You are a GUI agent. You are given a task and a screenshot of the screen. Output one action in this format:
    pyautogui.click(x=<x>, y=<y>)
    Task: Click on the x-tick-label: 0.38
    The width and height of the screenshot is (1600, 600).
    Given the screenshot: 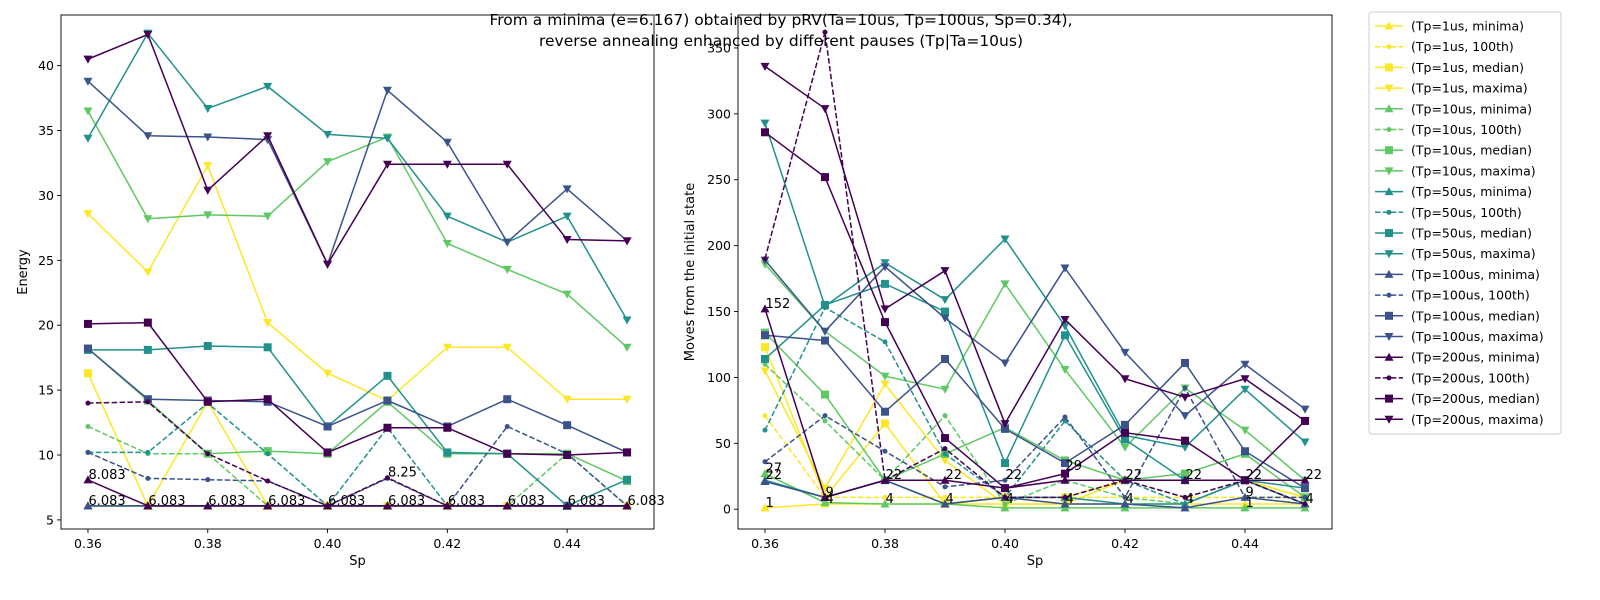 What is the action you would take?
    pyautogui.click(x=208, y=543)
    